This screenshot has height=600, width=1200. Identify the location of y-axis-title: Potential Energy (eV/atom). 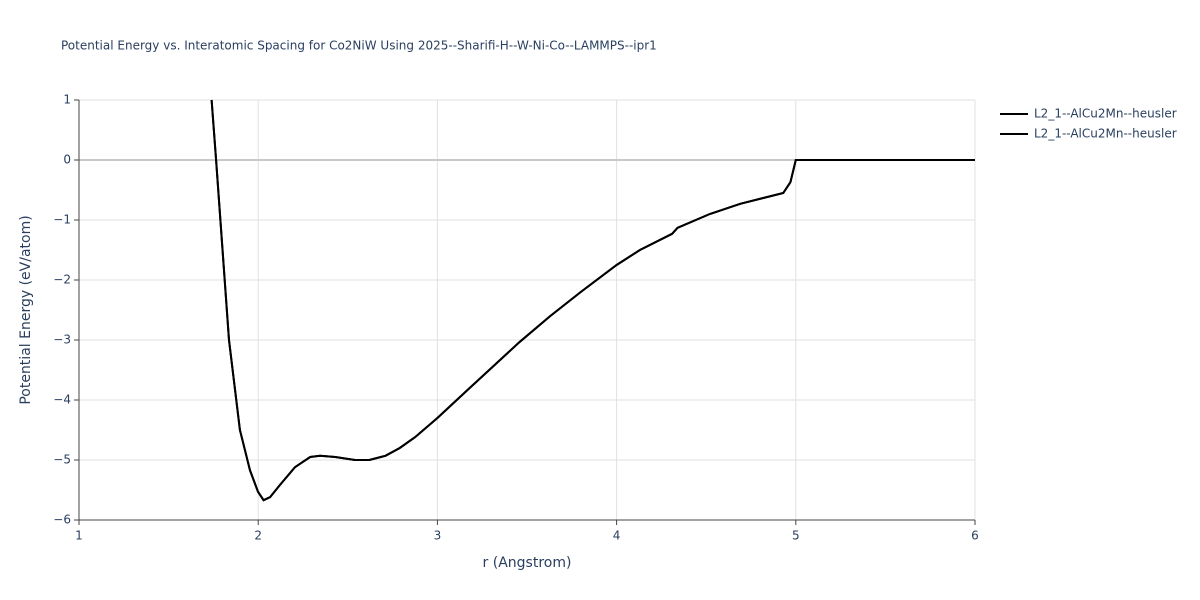
(26, 309).